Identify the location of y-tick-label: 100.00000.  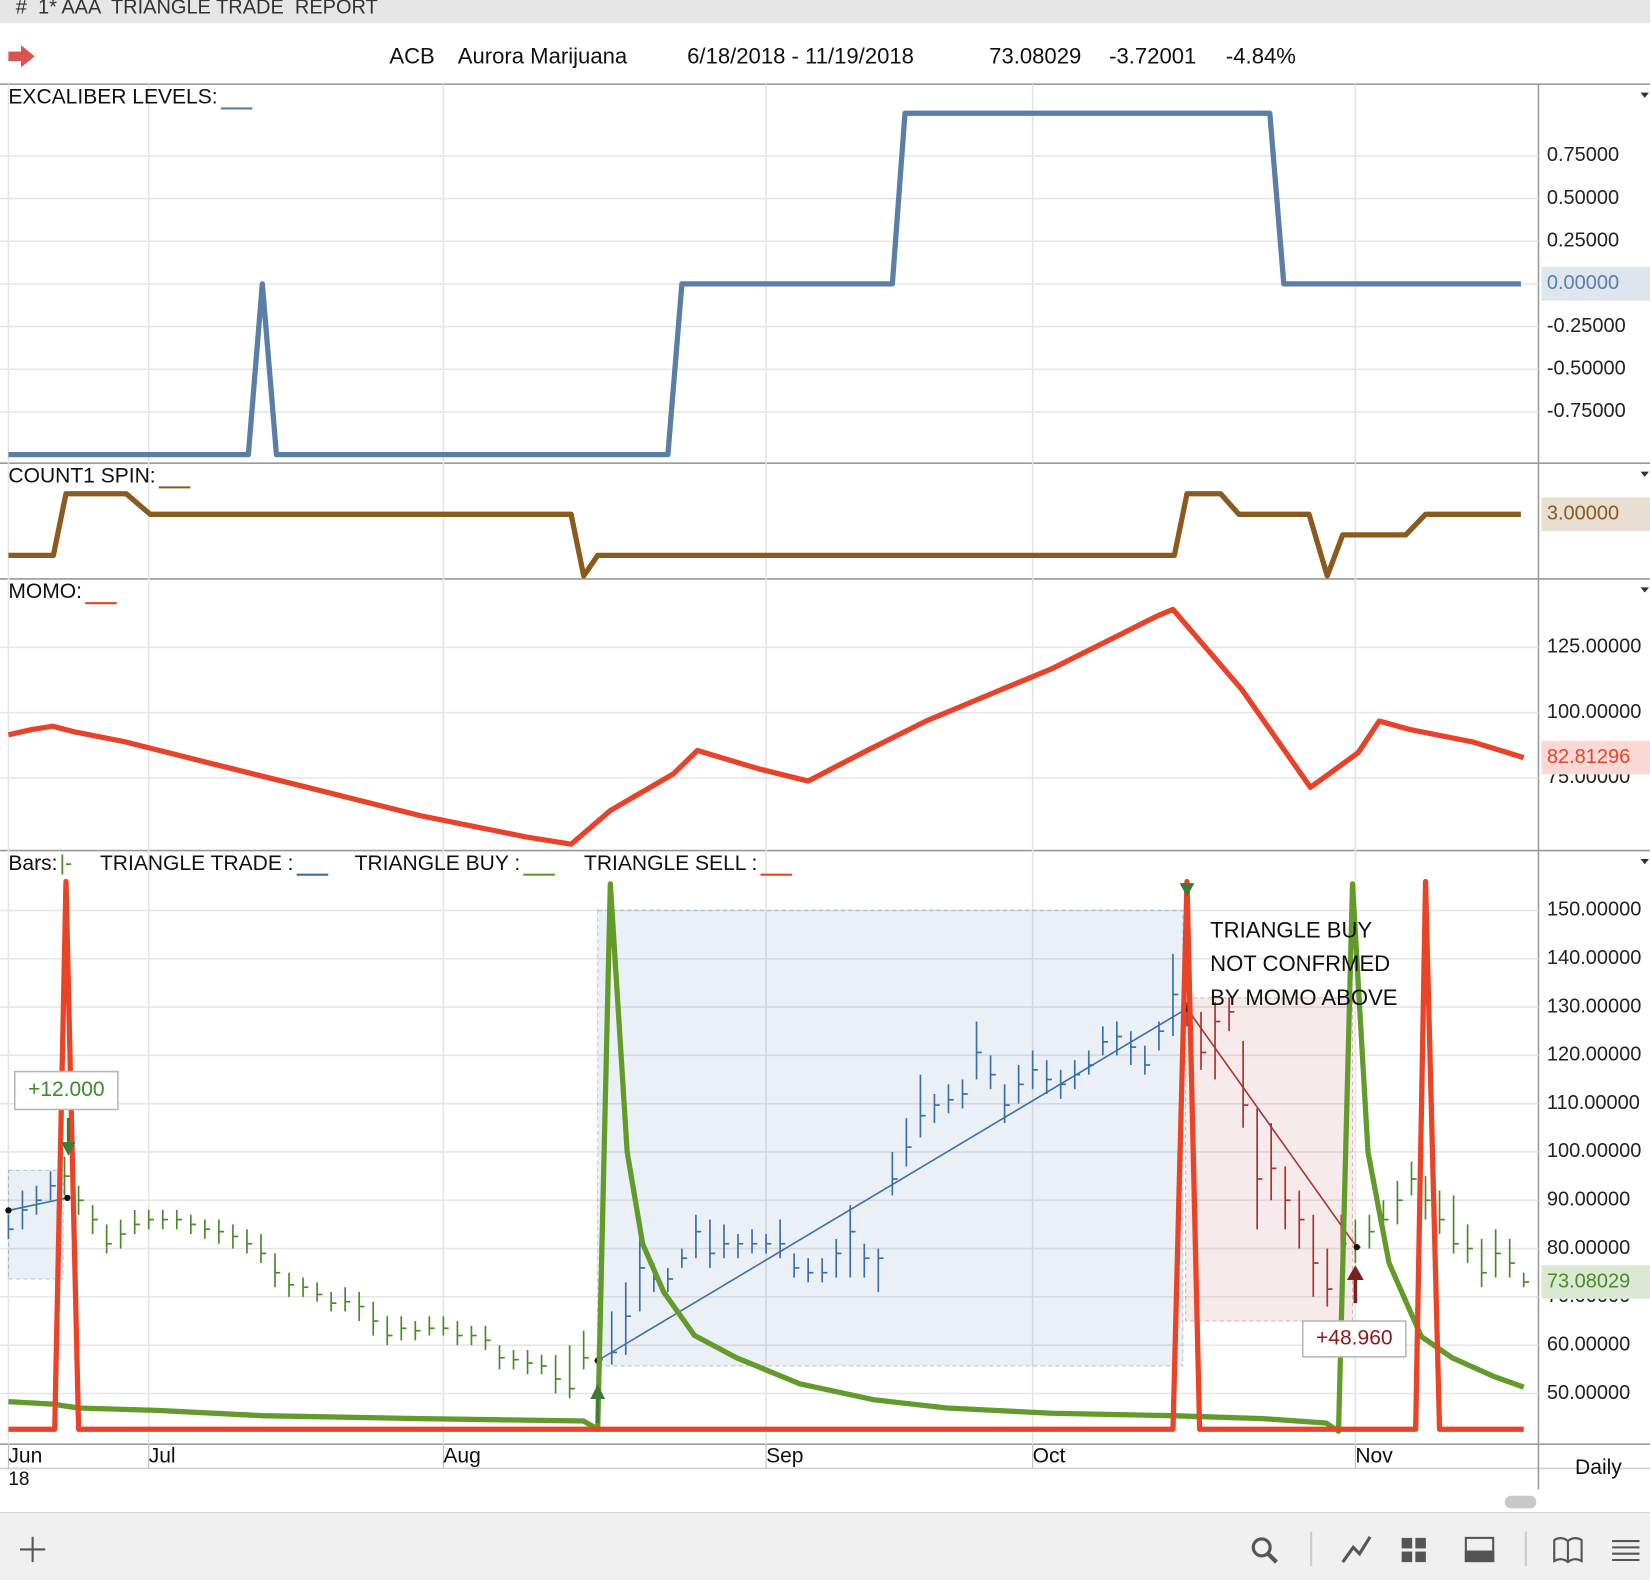
(1594, 1151).